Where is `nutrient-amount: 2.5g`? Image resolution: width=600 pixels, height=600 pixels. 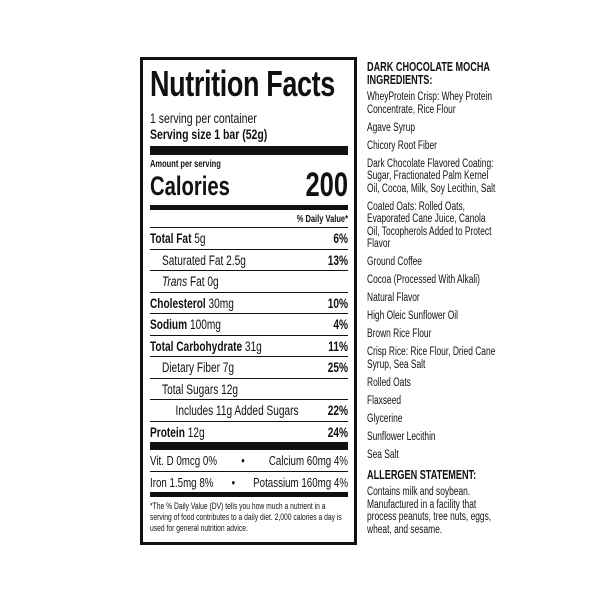
nutrient-amount: 2.5g is located at coordinates (236, 260).